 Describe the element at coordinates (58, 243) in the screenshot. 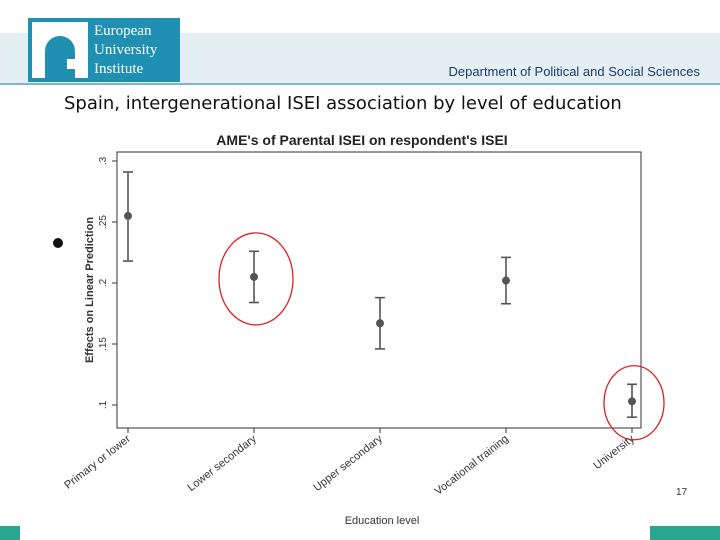

I see `bullet-point` at that location.